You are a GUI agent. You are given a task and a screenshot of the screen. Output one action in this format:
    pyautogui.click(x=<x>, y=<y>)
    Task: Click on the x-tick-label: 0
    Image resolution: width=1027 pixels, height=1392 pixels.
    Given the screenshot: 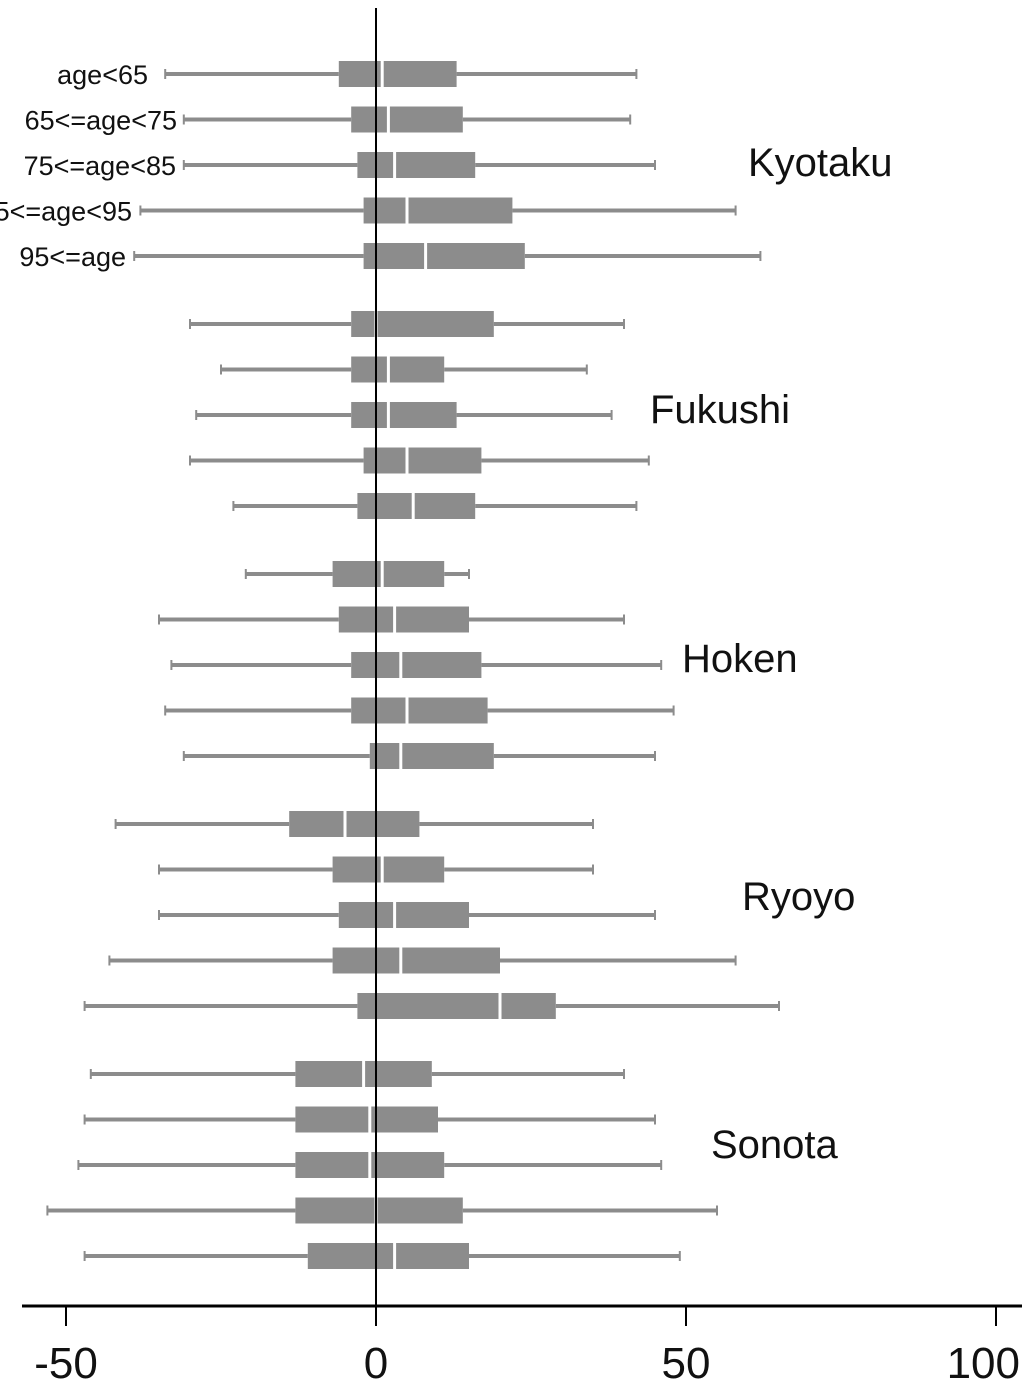 What is the action you would take?
    pyautogui.click(x=376, y=1363)
    